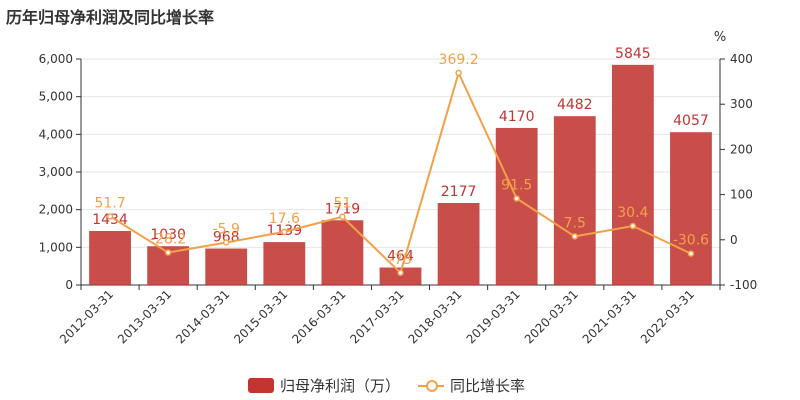 The image size is (800, 400). What do you see at coordinates (56, 247) in the screenshot?
I see `y-left-tick-label: 1,000` at bounding box center [56, 247].